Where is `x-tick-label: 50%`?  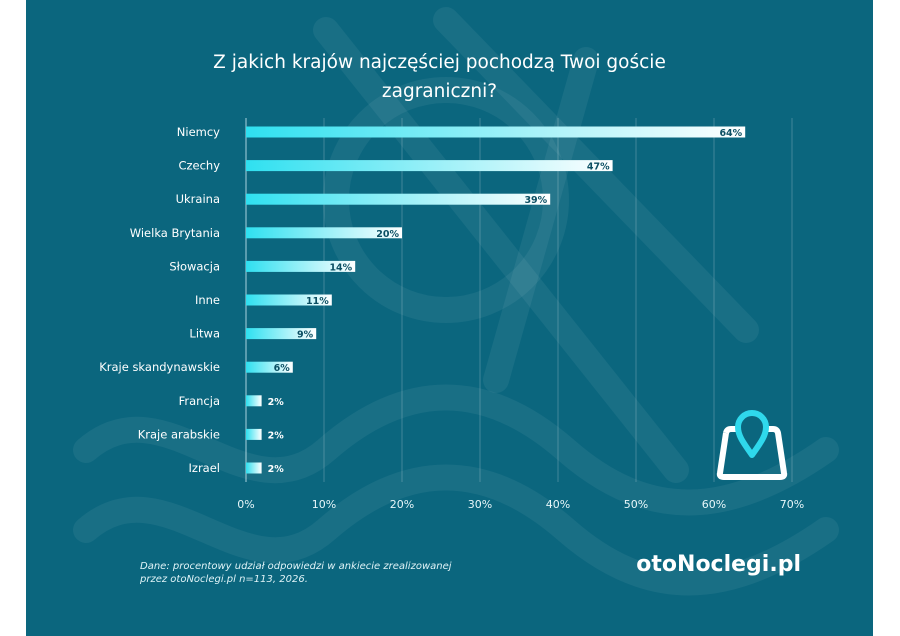 x-tick-label: 50% is located at coordinates (636, 504).